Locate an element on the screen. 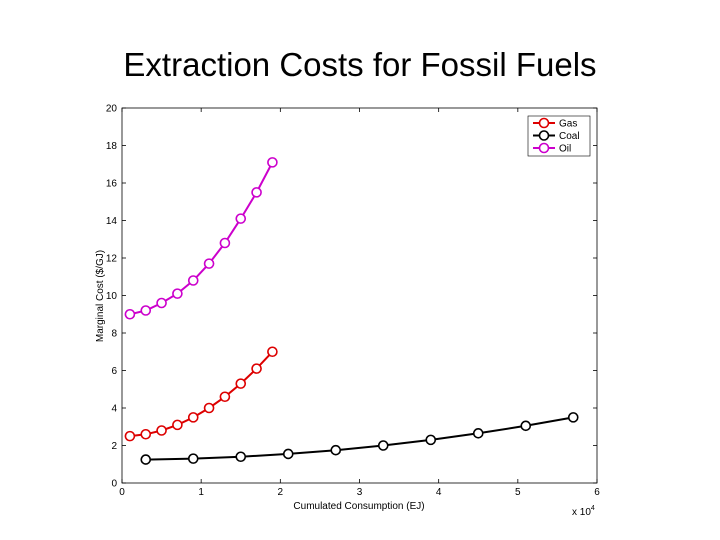 The width and height of the screenshot is (720, 540). legend-oil-label: Oil is located at coordinates (565, 149).